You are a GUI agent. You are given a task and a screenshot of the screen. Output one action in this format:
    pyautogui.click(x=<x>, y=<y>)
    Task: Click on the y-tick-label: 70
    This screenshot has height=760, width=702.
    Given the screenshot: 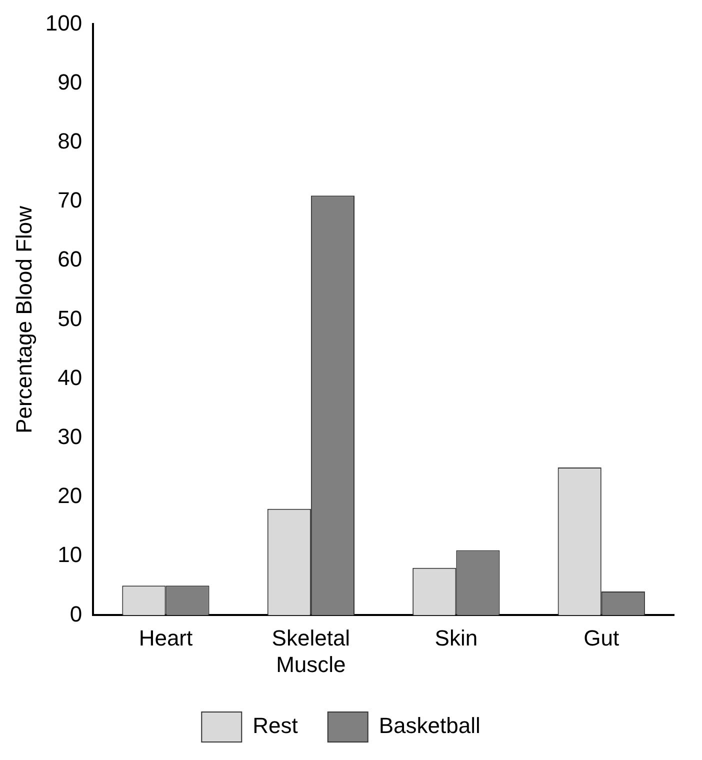 What is the action you would take?
    pyautogui.click(x=70, y=200)
    